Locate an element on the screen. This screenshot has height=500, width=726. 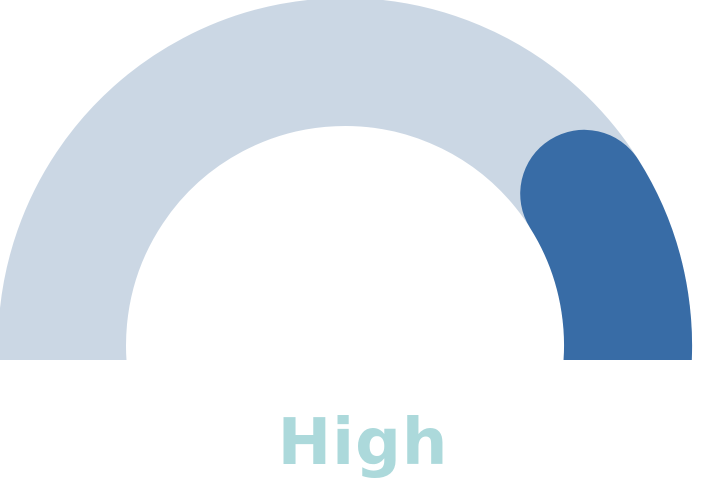
gauge-fill is located at coordinates (606, 244).